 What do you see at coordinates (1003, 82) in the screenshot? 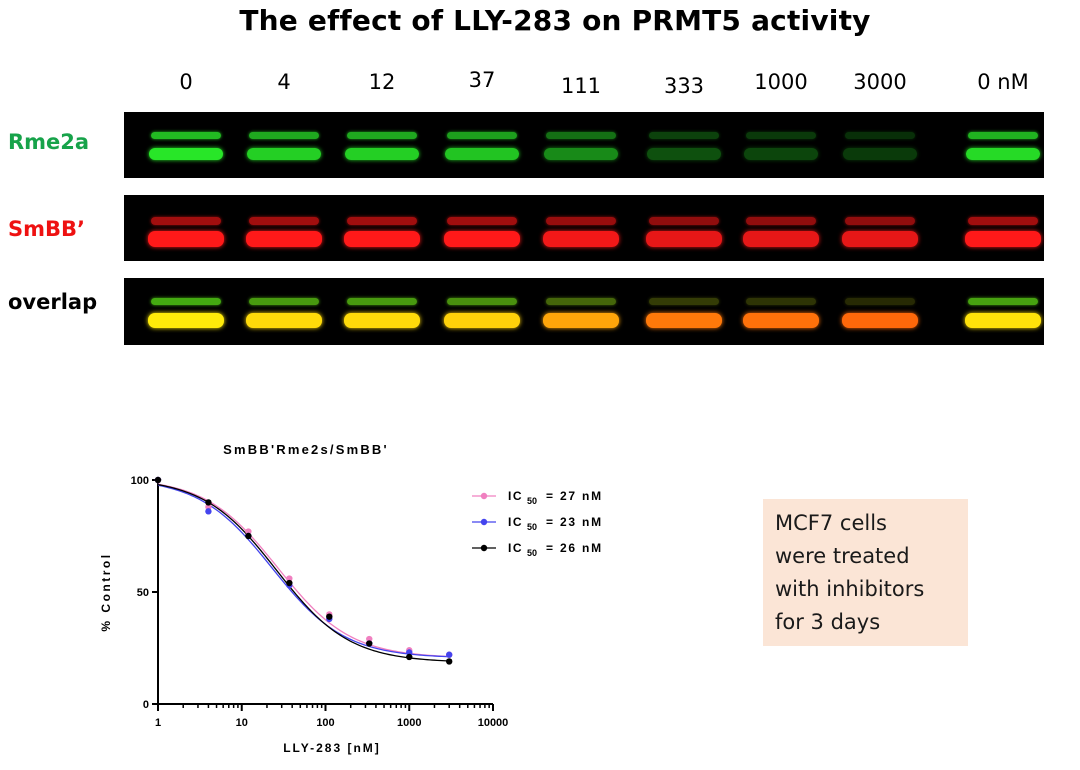
I see `concentration-label: 0 nM` at bounding box center [1003, 82].